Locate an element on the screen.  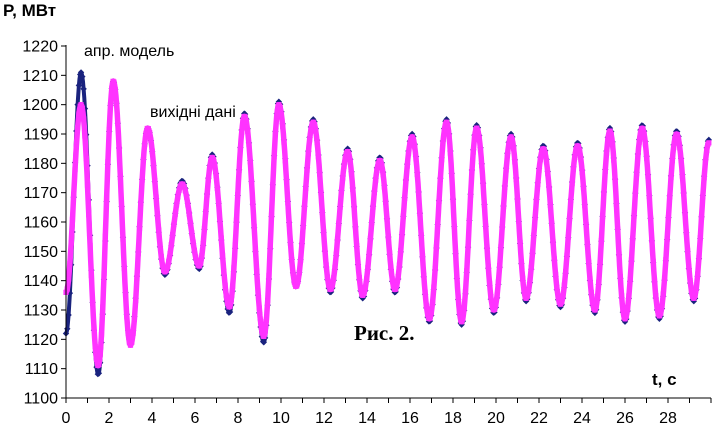
x-tick-label: 10 is located at coordinates (281, 418).